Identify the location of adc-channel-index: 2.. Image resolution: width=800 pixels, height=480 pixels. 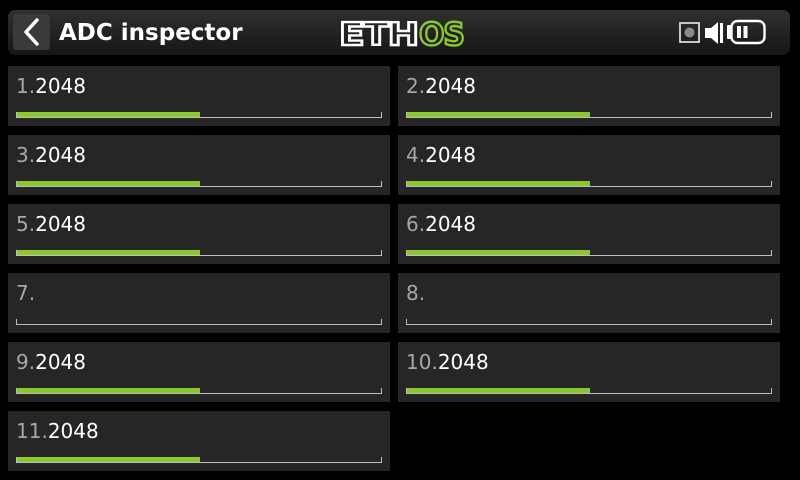
(416, 86).